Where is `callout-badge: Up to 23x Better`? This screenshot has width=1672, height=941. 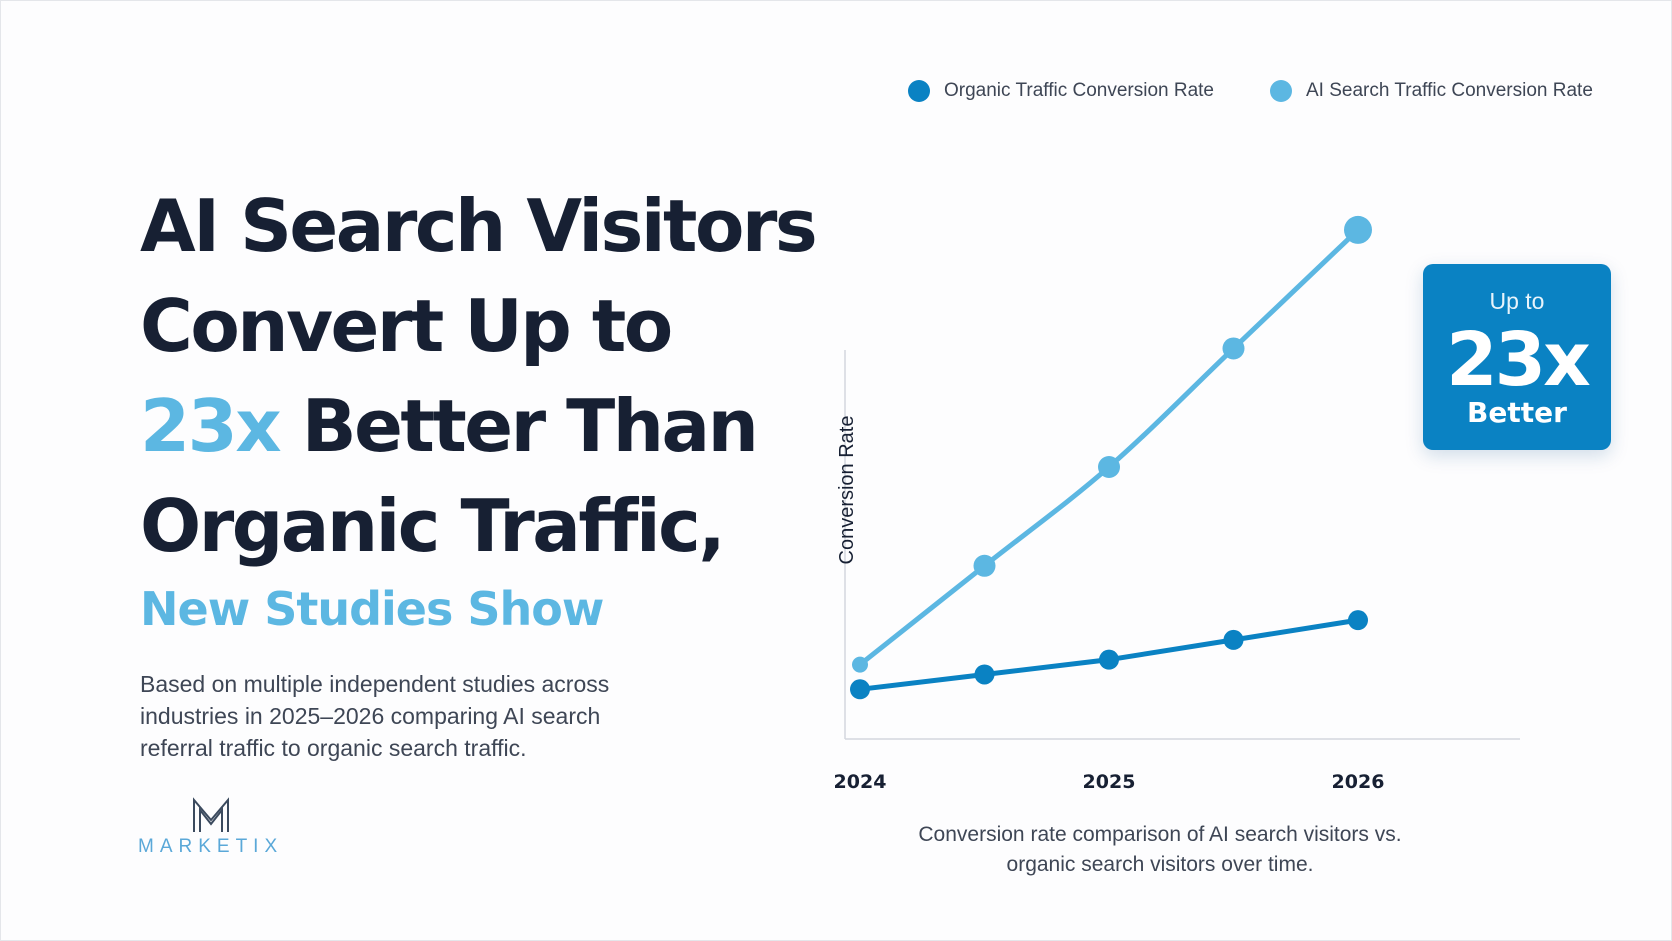
callout-badge: Up to 23x Better is located at coordinates (1517, 357).